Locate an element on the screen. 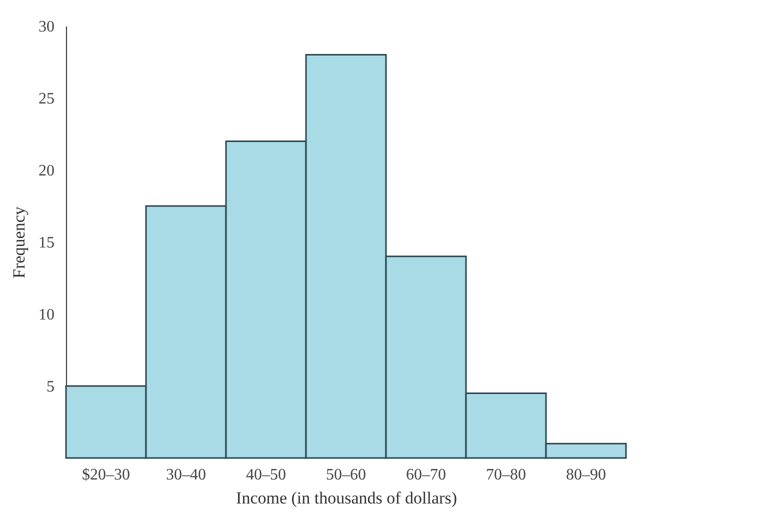 The width and height of the screenshot is (769, 520). x-tick-label: $20–30 is located at coordinates (106, 475).